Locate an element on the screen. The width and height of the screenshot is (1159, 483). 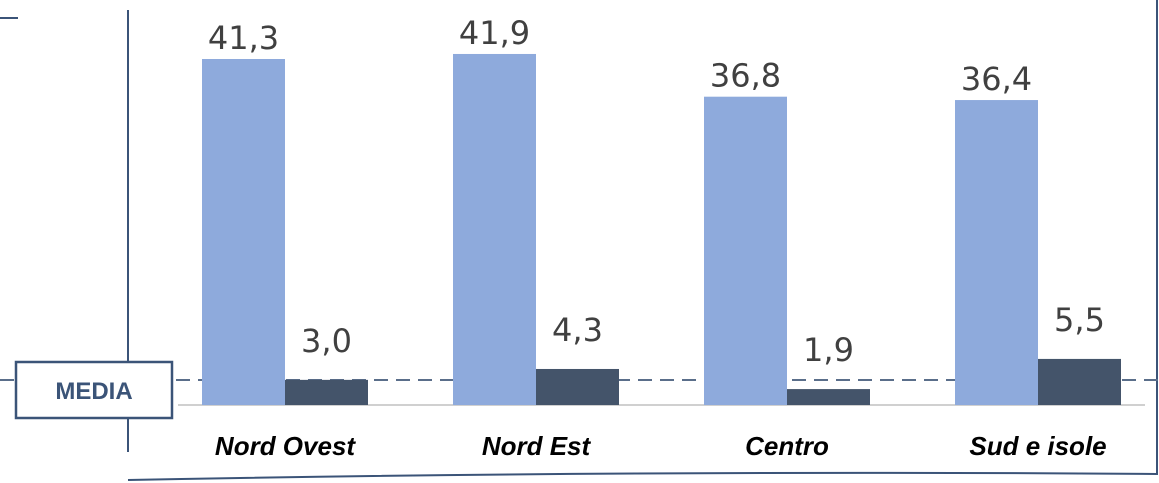
category-label-sud-e-isole: Sud e isole is located at coordinates (1037, 446).